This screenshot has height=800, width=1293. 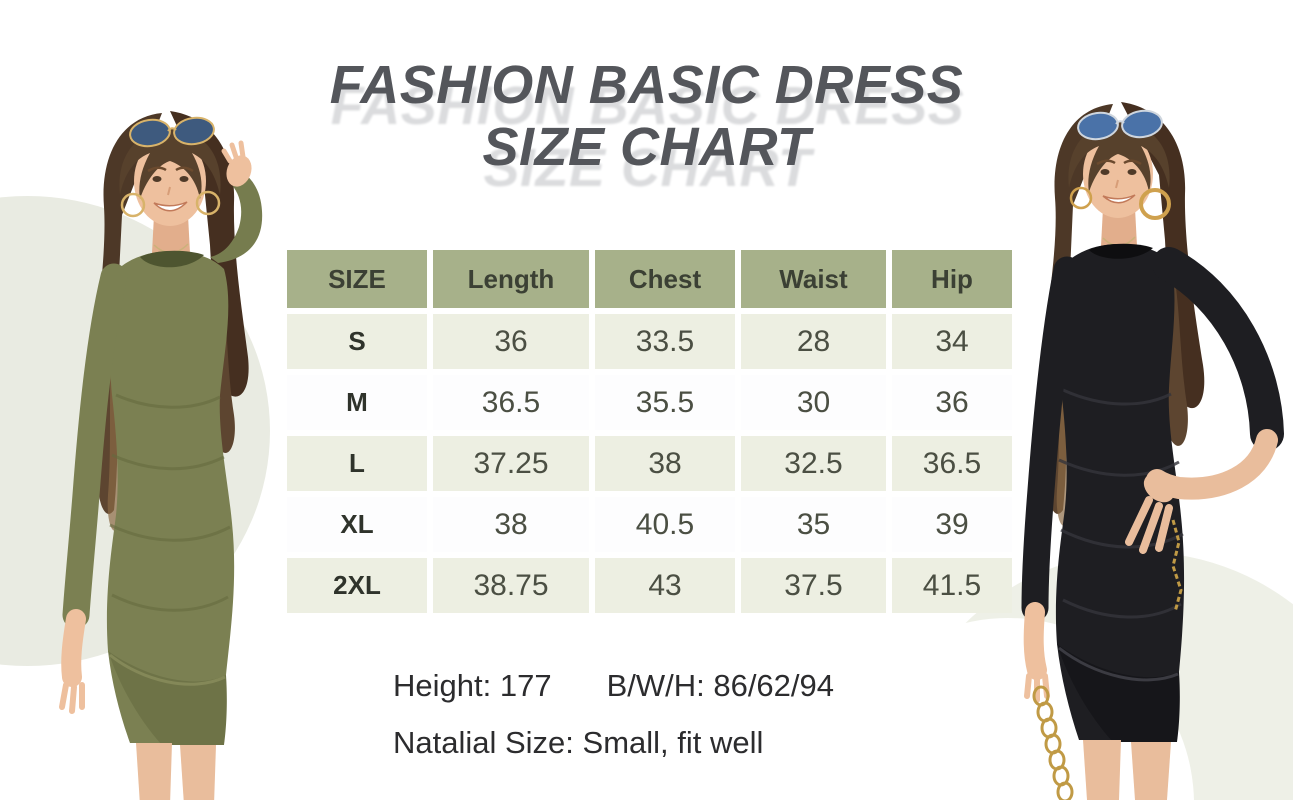 I want to click on value-cell: 32.5, so click(x=813, y=463).